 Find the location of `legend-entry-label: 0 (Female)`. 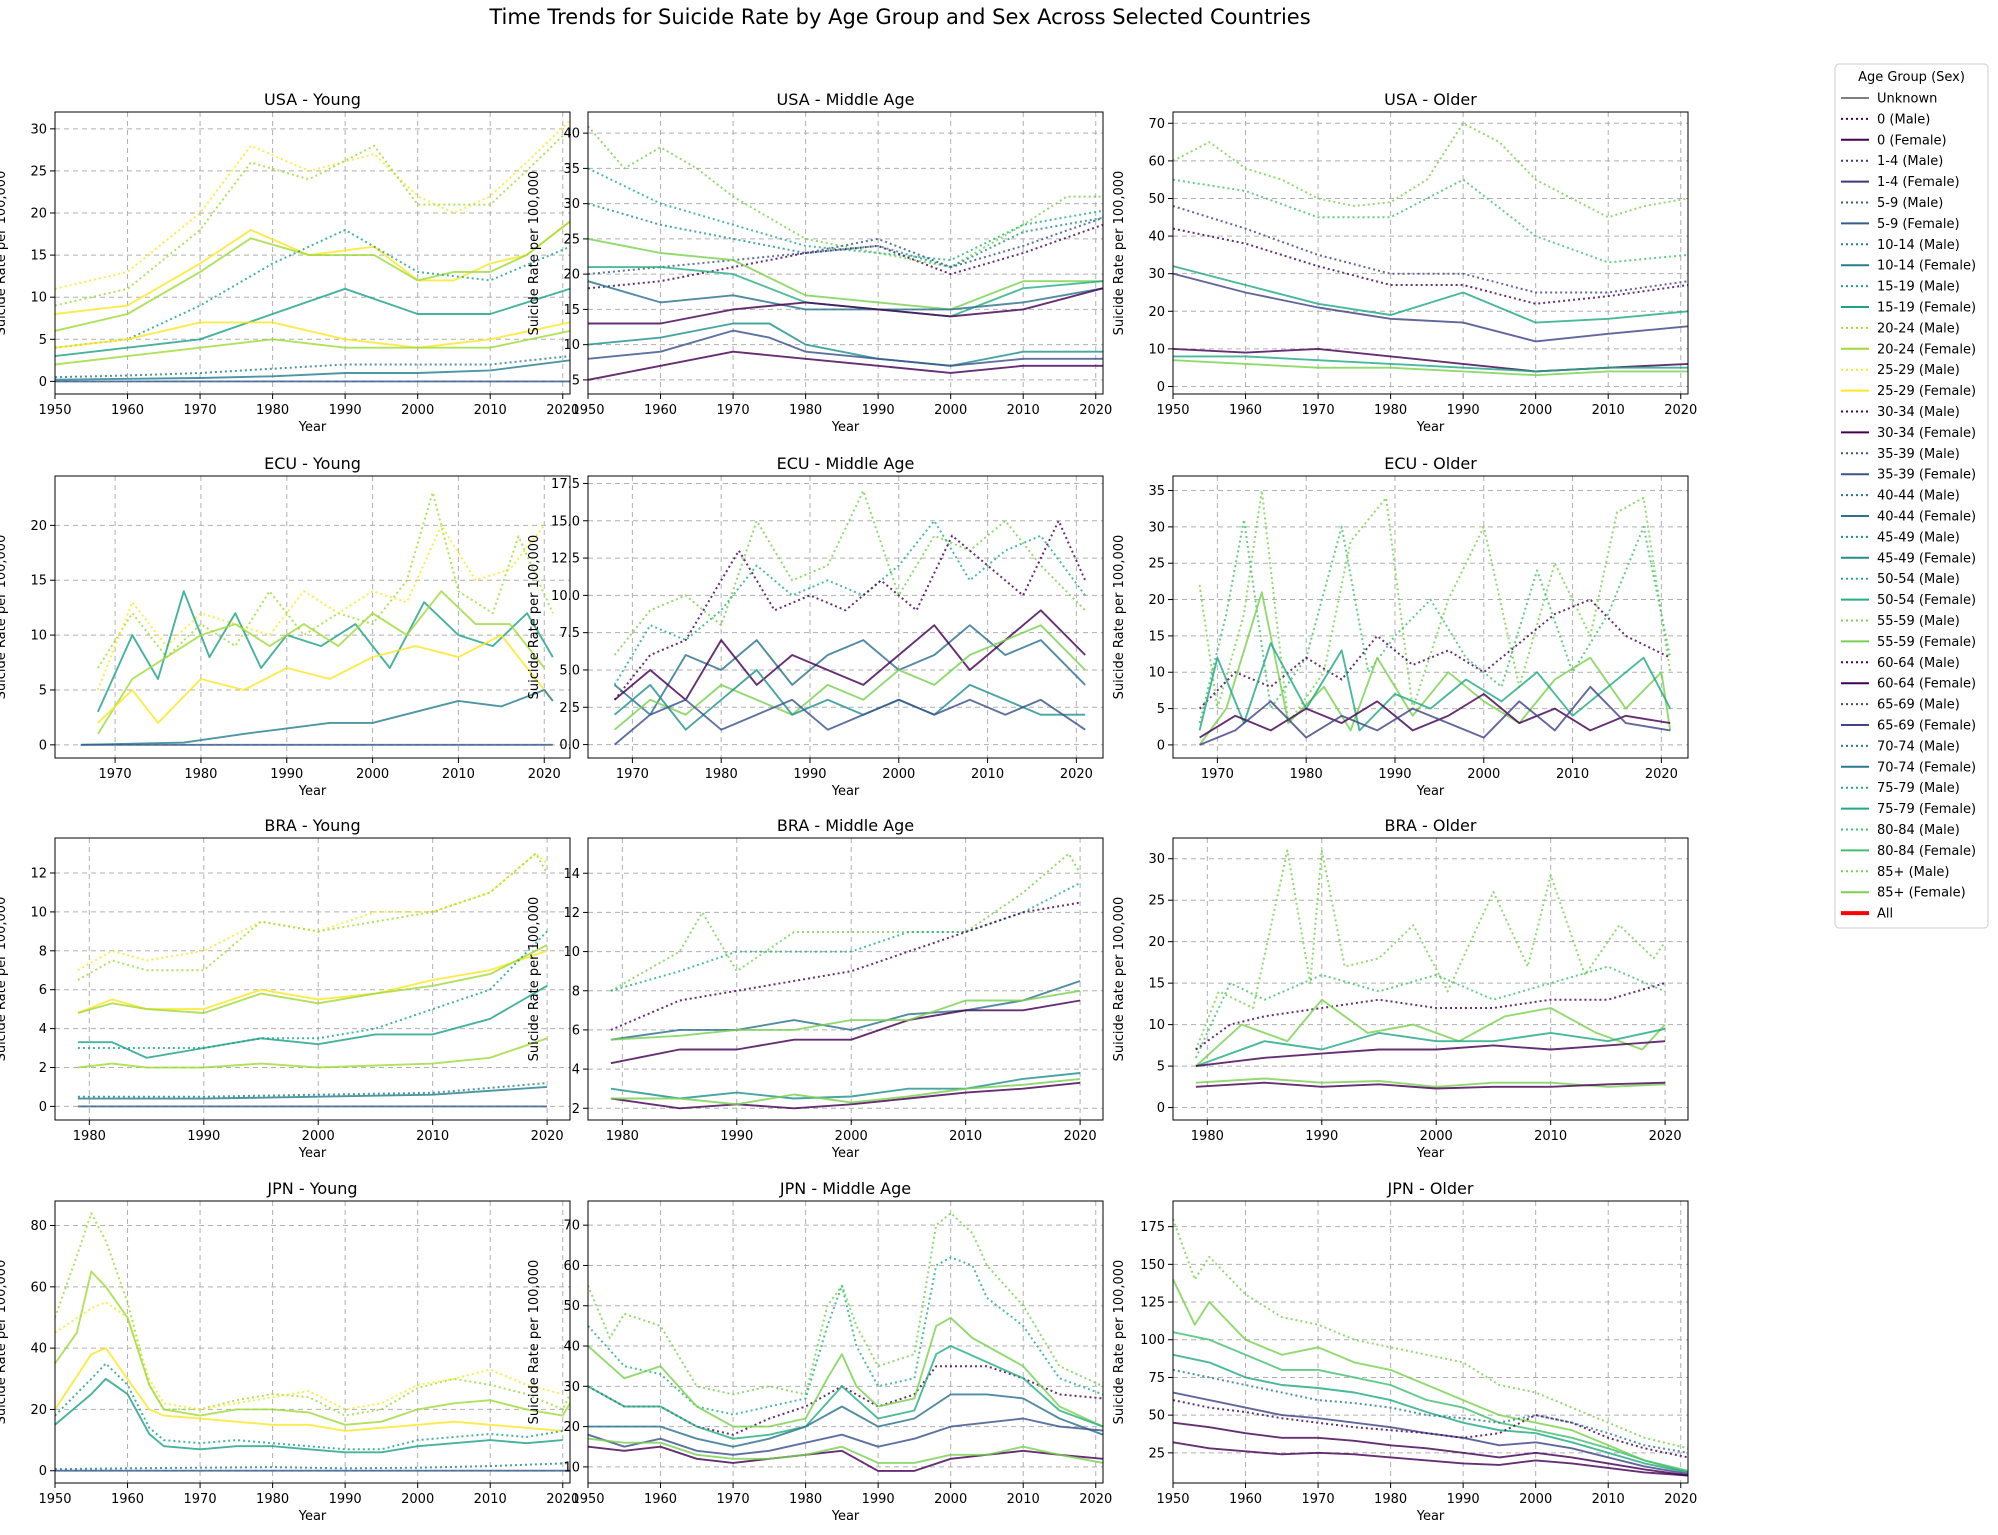

legend-entry-label: 0 (Female) is located at coordinates (1912, 140).